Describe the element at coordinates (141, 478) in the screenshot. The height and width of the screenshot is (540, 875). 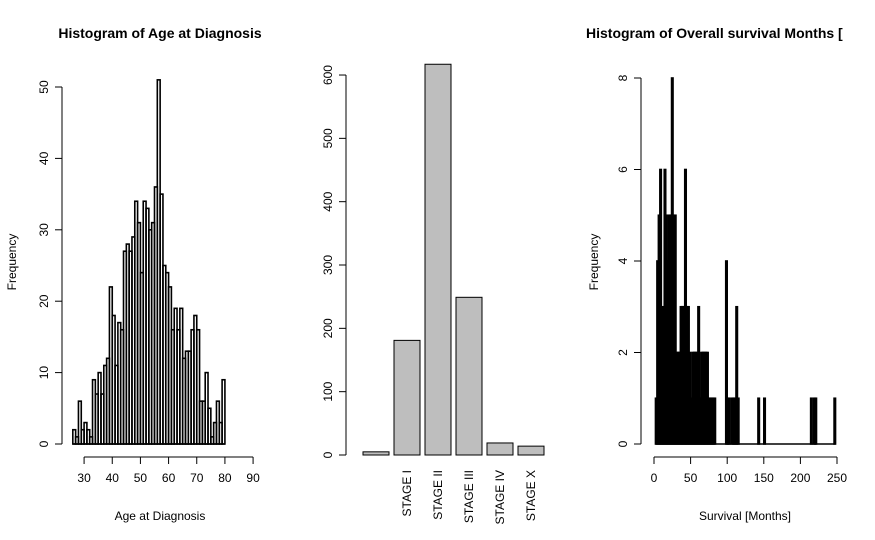
I see `age-hist-x-tick-label: 50` at that location.